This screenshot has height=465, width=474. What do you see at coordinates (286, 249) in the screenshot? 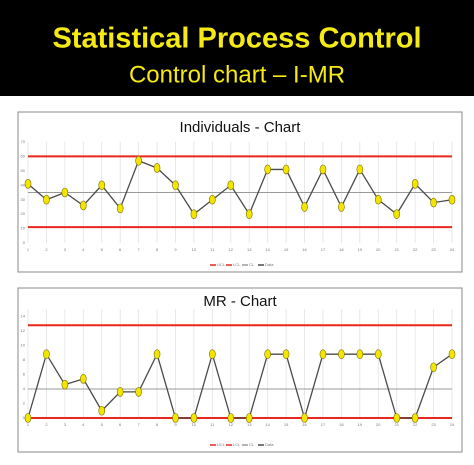
I see `x-tick-label: 15` at bounding box center [286, 249].